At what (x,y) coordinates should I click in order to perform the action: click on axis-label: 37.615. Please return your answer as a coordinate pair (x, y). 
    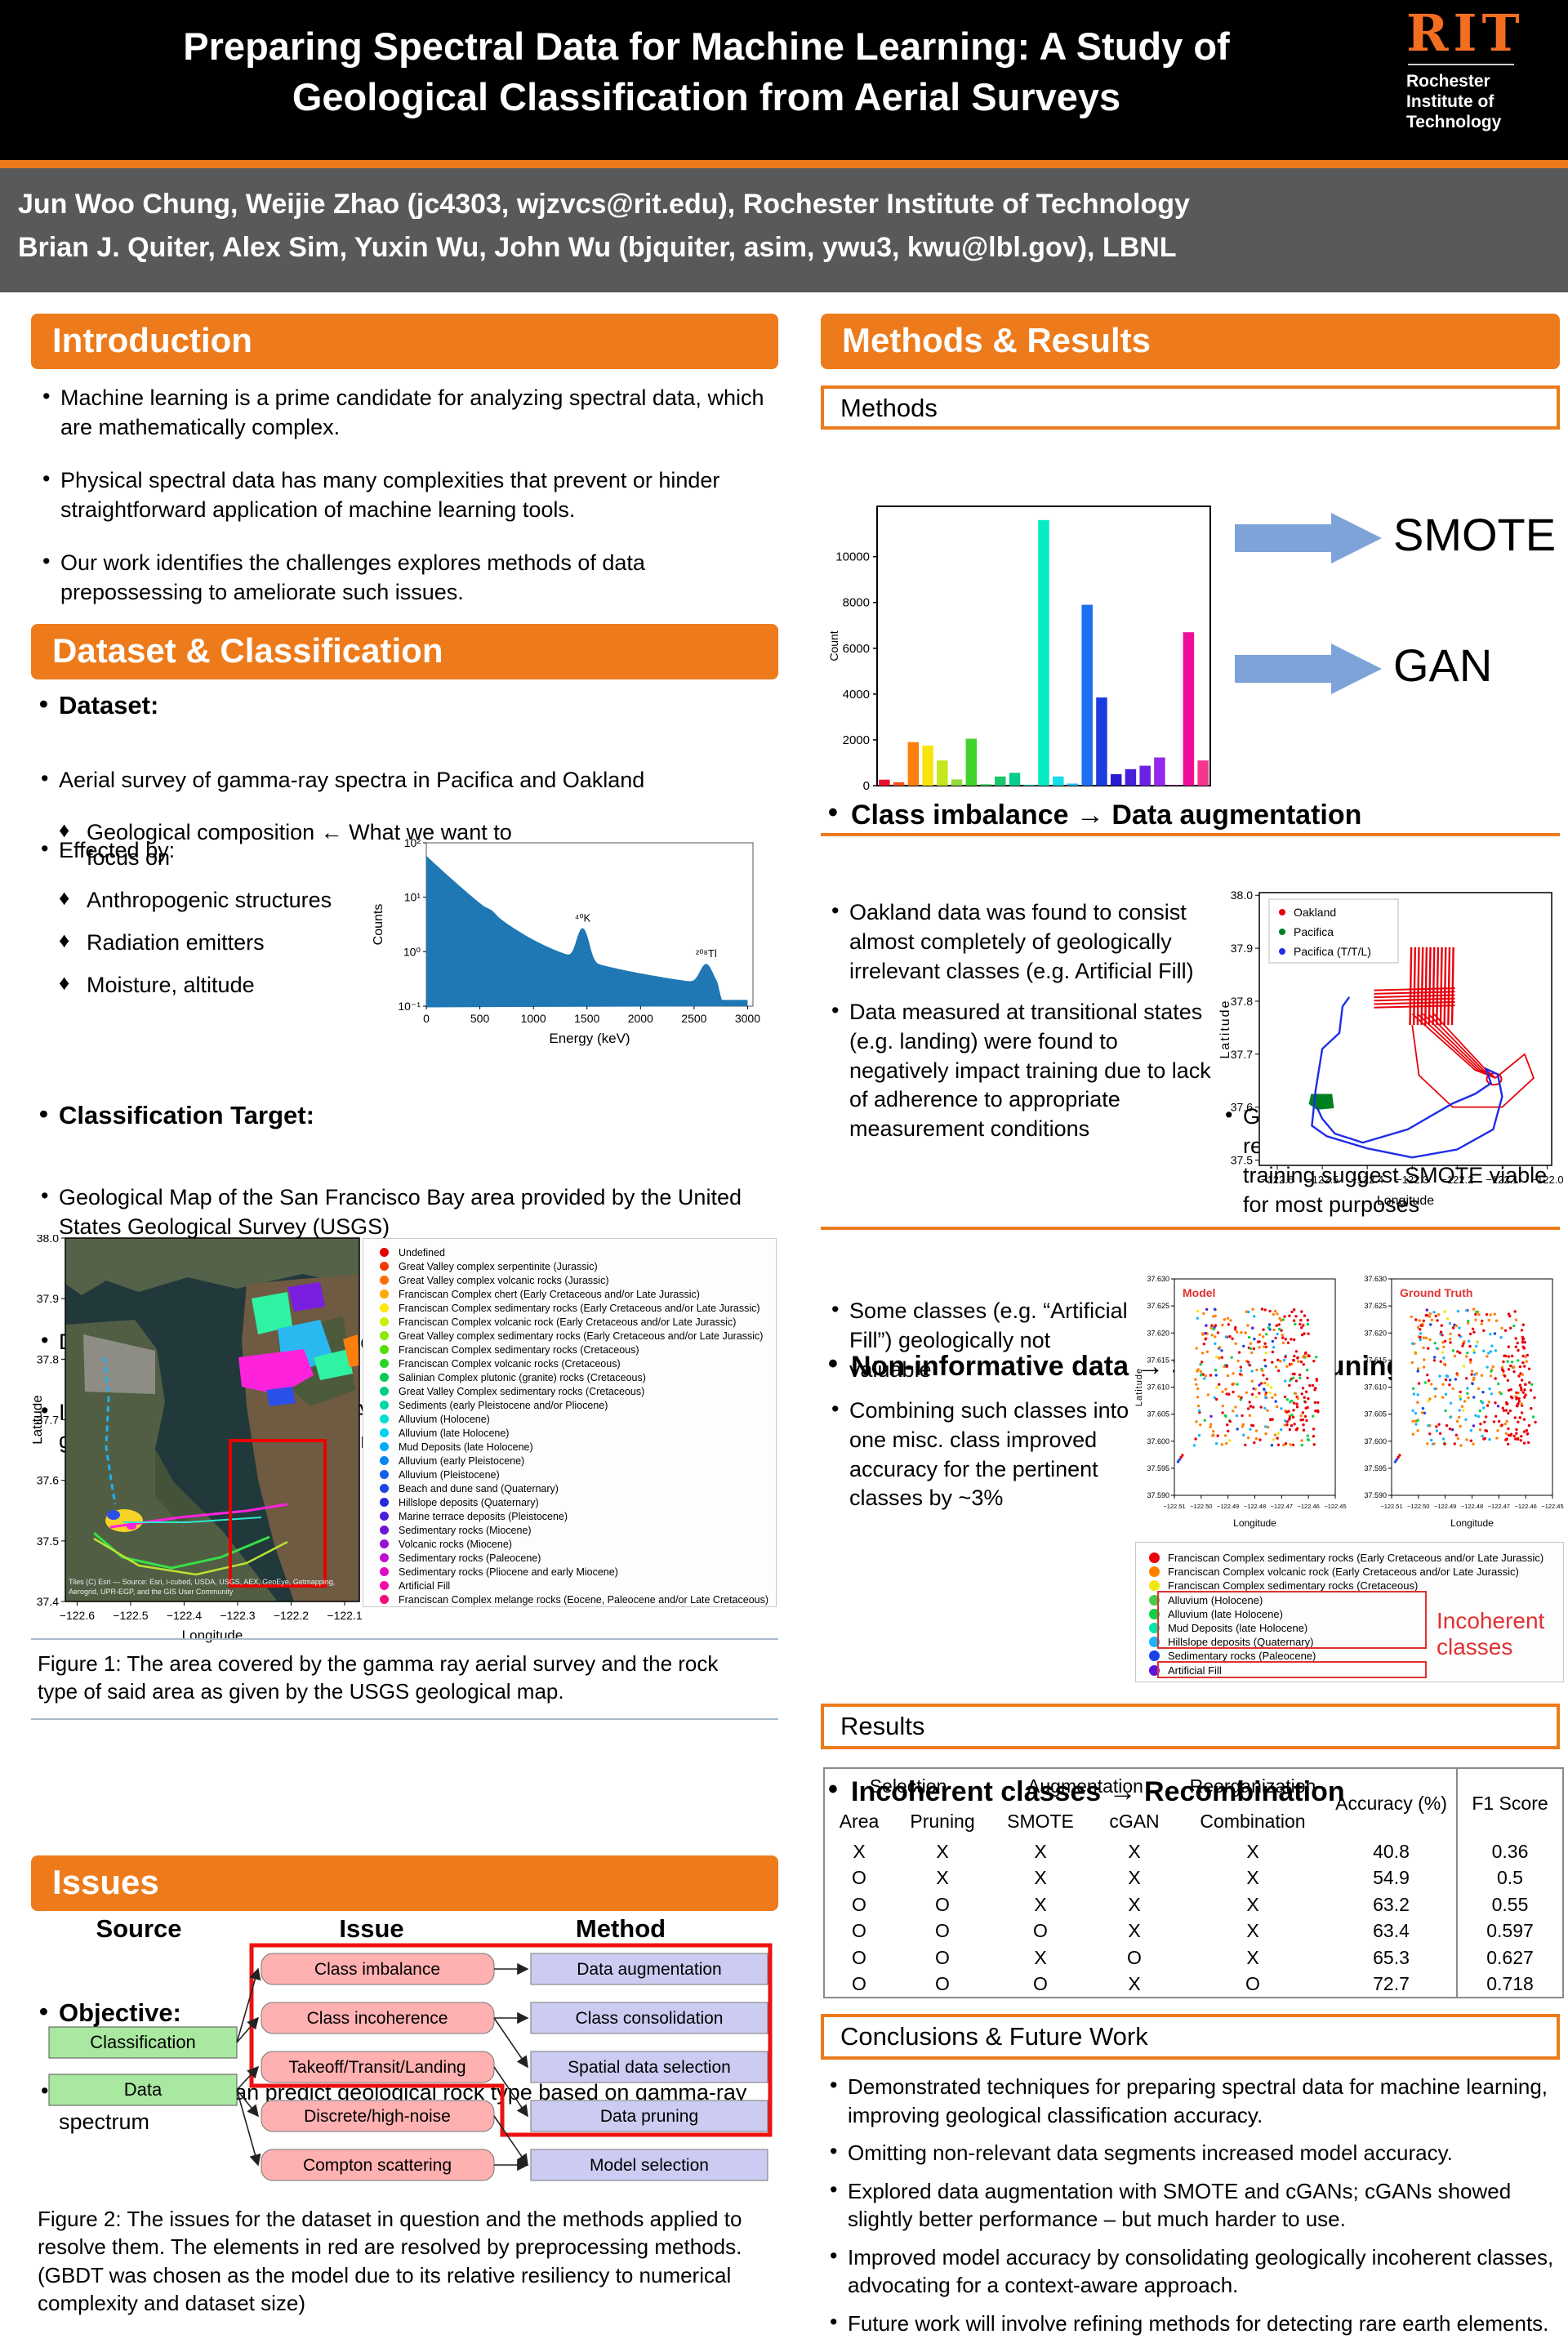
    Looking at the image, I should click on (1375, 1360).